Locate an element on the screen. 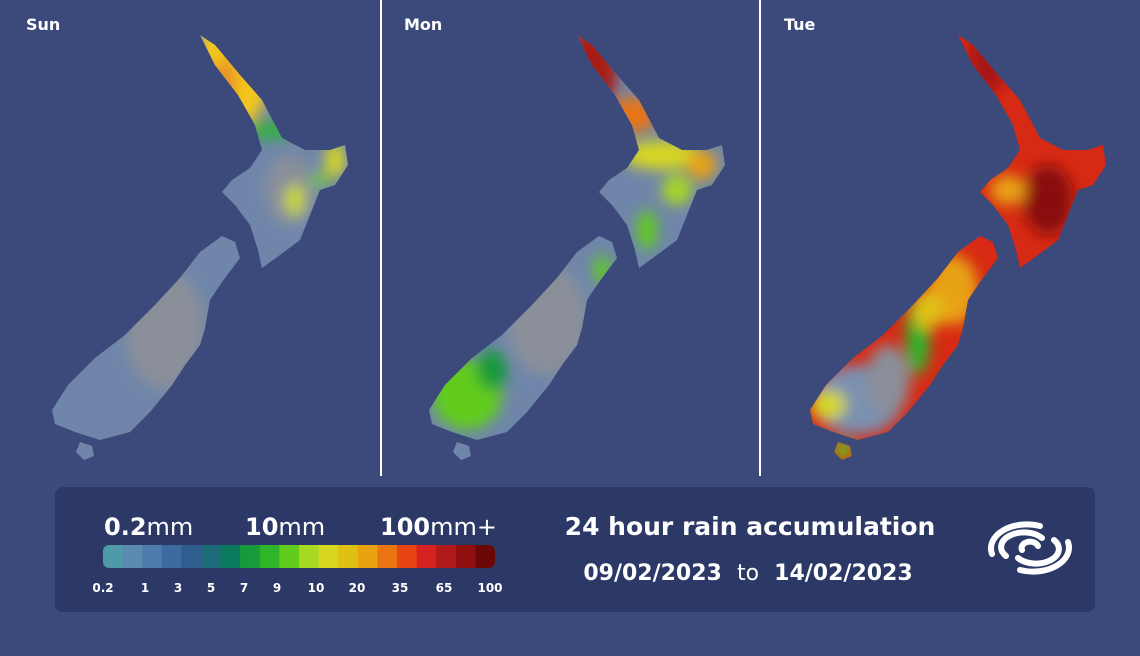 This screenshot has width=1140, height=656. day-label: Tue is located at coordinates (800, 24).